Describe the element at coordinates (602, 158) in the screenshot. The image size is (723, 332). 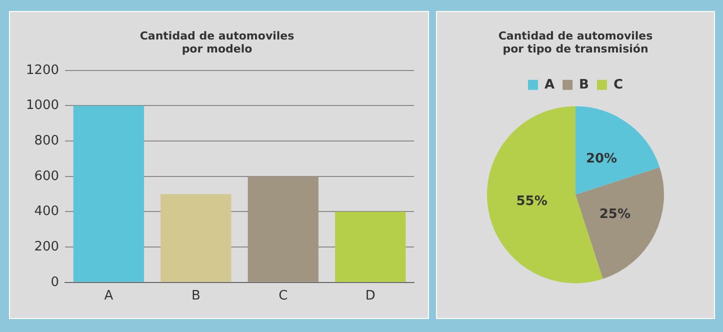
I see `data-label: 20%` at that location.